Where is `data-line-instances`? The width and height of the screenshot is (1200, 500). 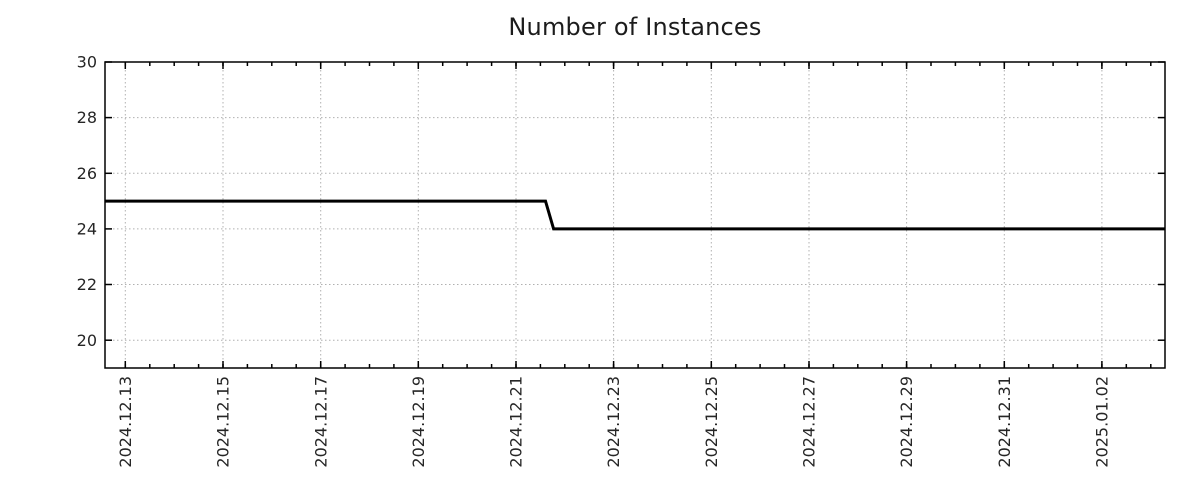 data-line-instances is located at coordinates (635, 215).